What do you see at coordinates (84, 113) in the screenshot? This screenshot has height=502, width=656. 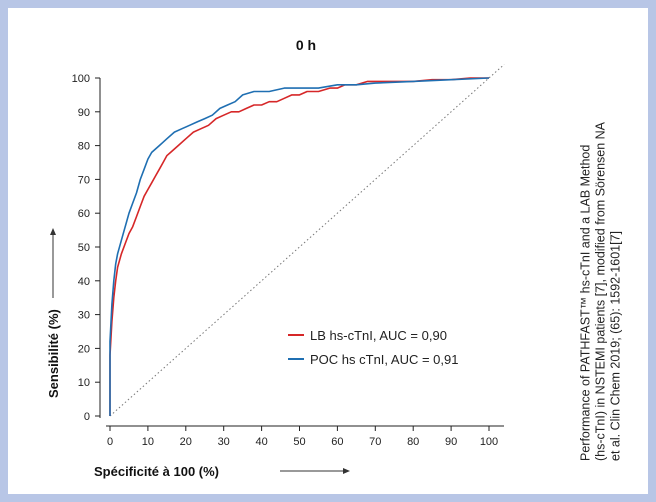 I see `y-tick-label: 90` at bounding box center [84, 113].